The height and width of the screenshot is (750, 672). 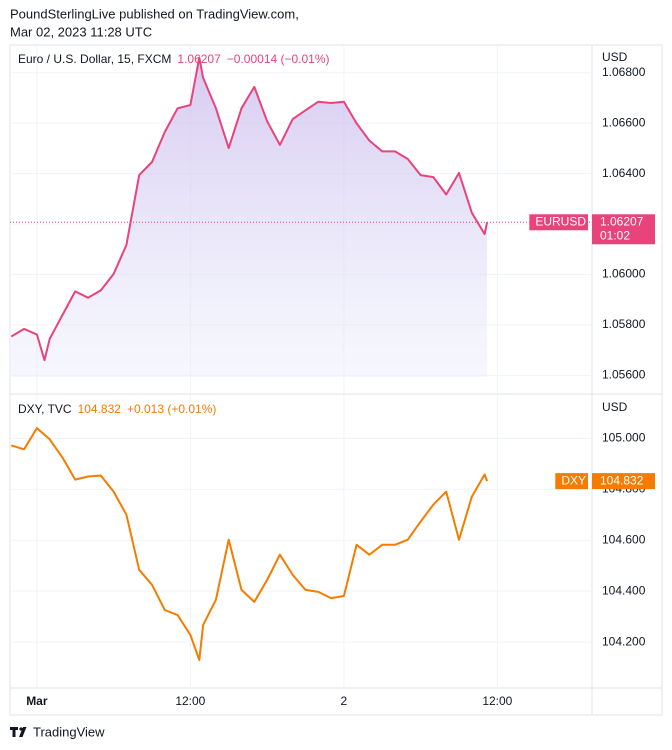 What do you see at coordinates (624, 437) in the screenshot?
I see `y-tick-label: 105.000` at bounding box center [624, 437].